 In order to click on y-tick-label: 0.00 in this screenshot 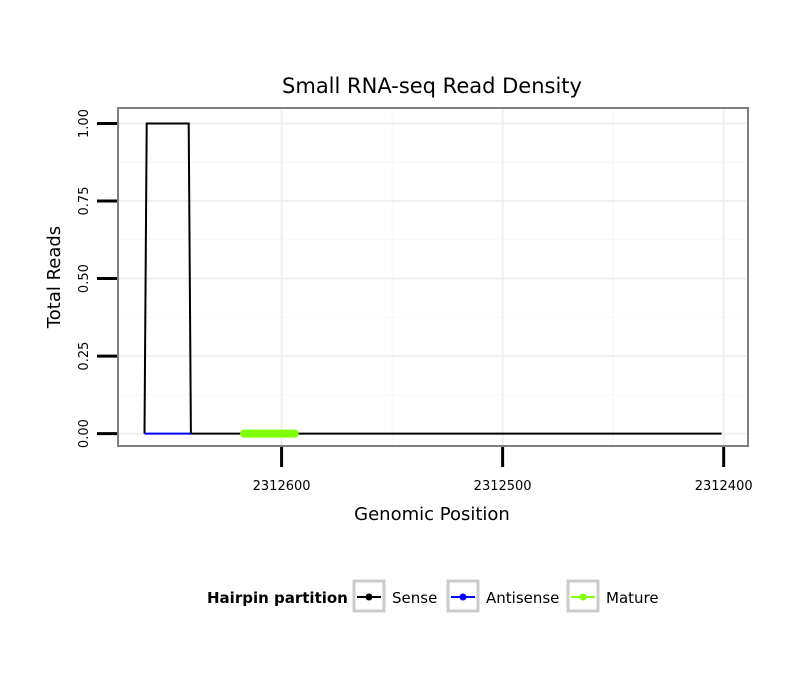, I will do `click(84, 433)`.